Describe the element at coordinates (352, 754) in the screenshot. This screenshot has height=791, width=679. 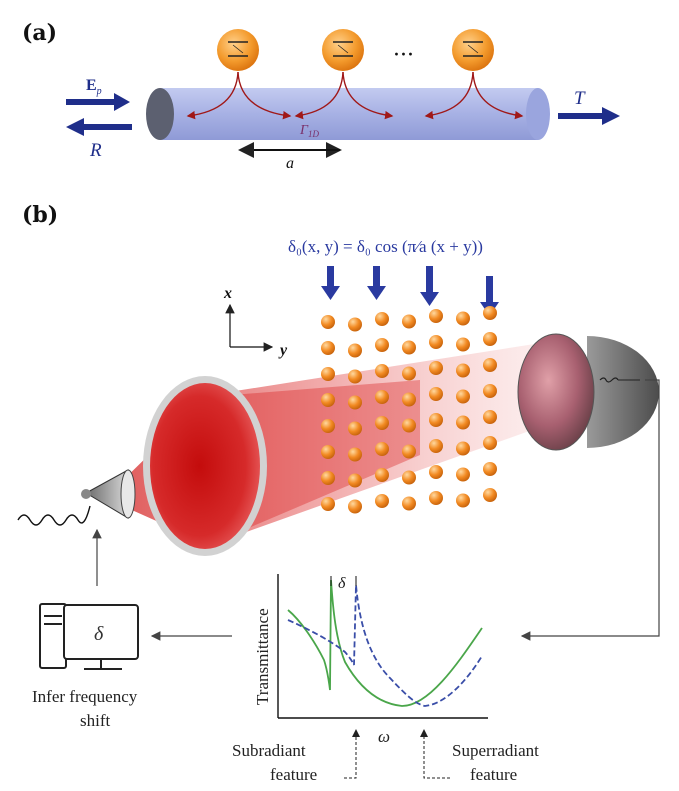
I see `subradiant-pointer` at that location.